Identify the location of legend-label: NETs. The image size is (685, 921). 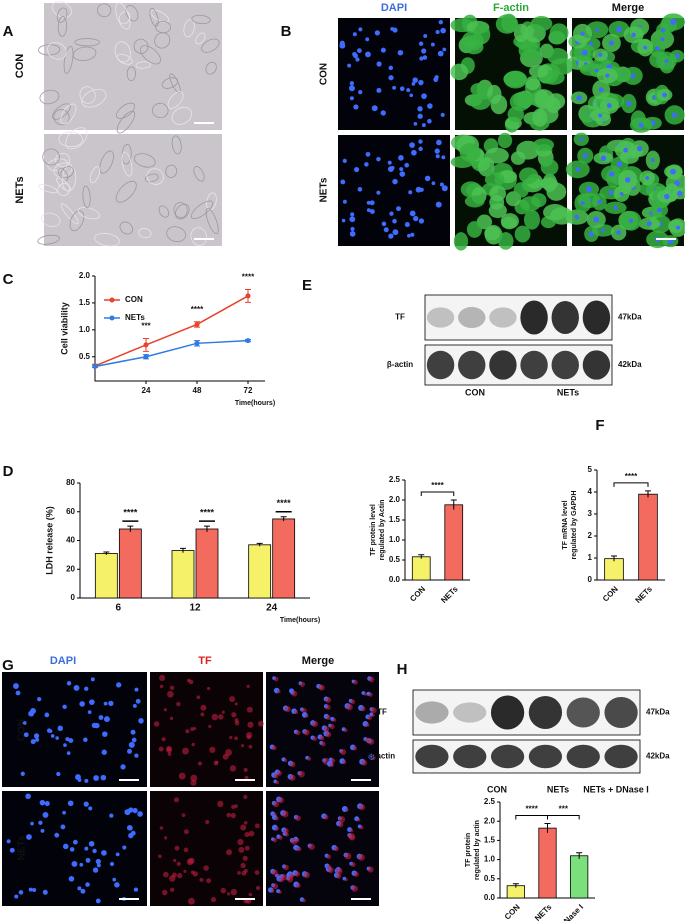
(135, 317).